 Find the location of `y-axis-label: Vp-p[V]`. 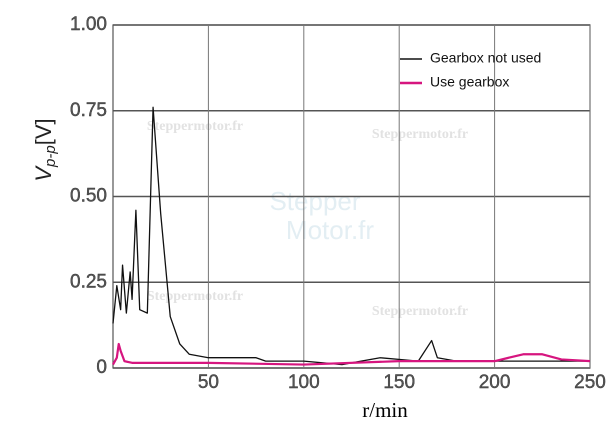

y-axis-label: Vp-p[V] is located at coordinates (45, 149).